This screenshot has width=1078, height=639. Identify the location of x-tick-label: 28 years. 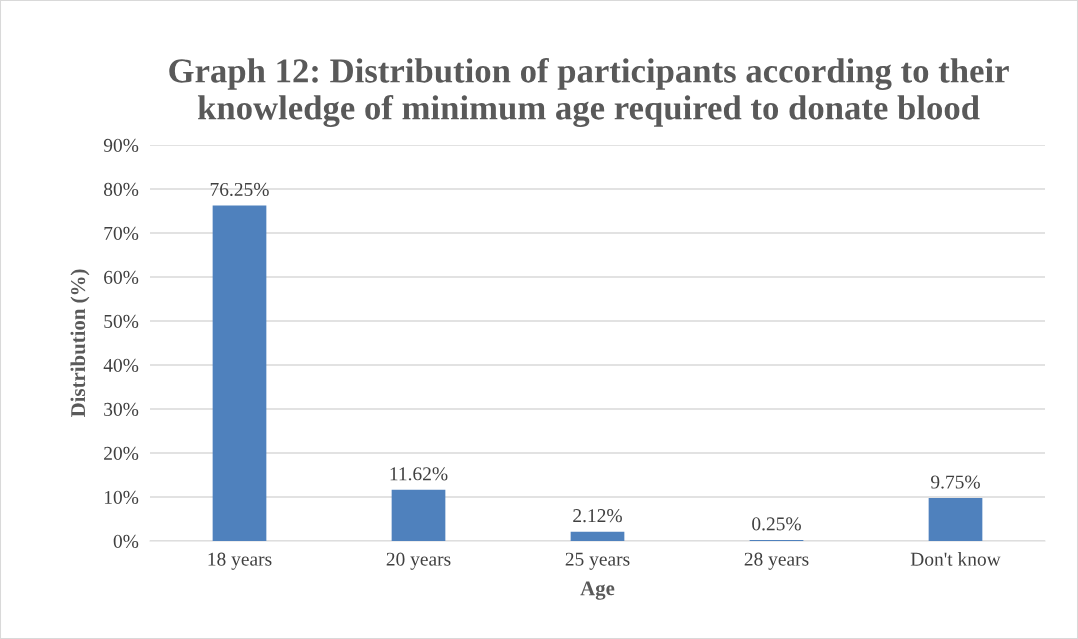
(776, 561).